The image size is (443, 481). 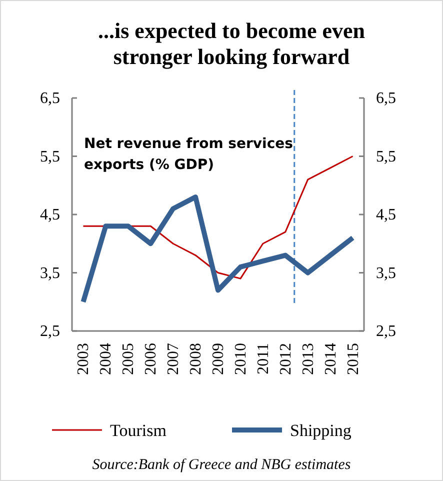 What do you see at coordinates (386, 157) in the screenshot?
I see `y2-tick-label: 5,5` at bounding box center [386, 157].